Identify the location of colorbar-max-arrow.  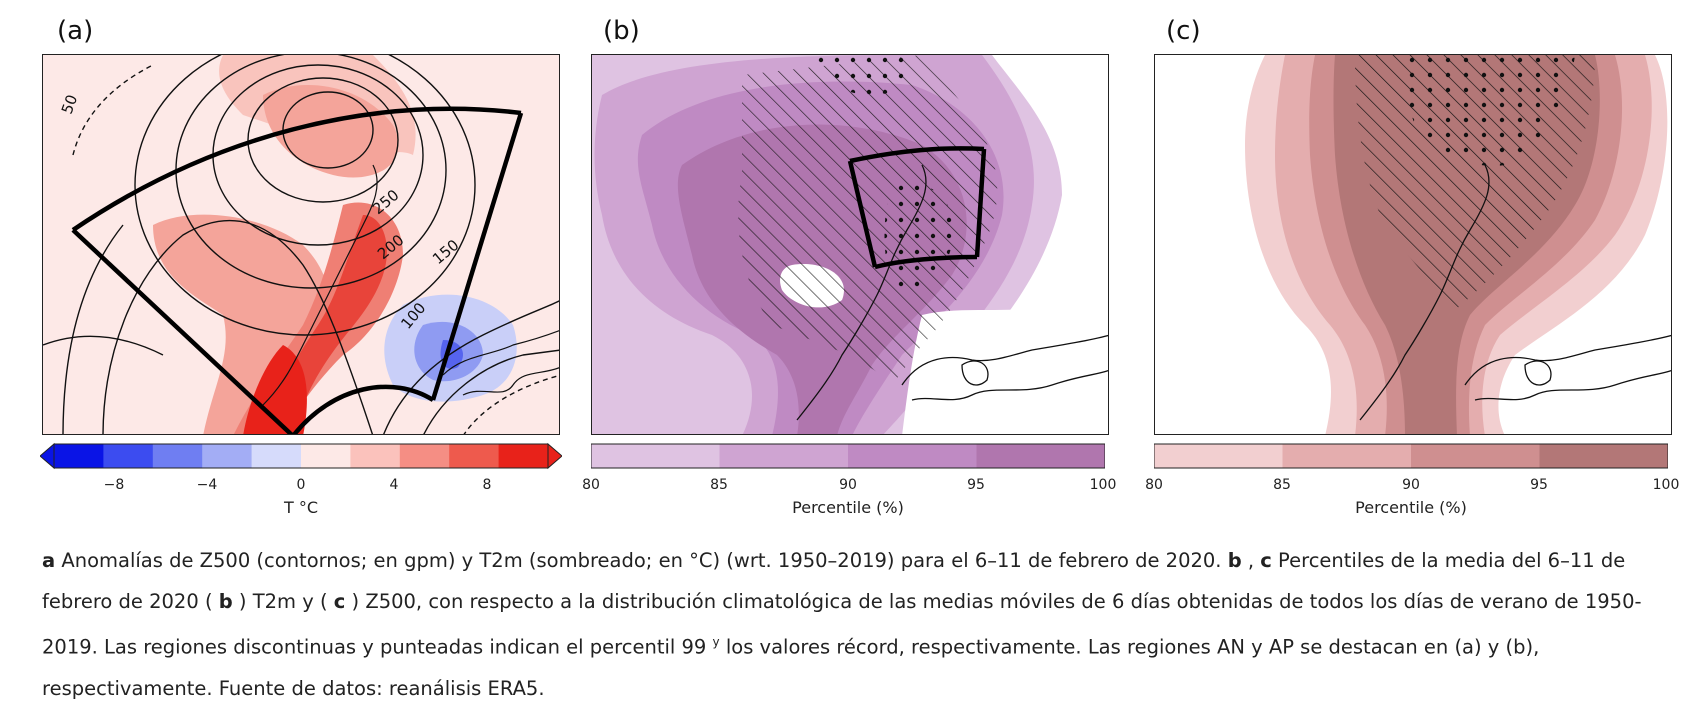
(555, 456).